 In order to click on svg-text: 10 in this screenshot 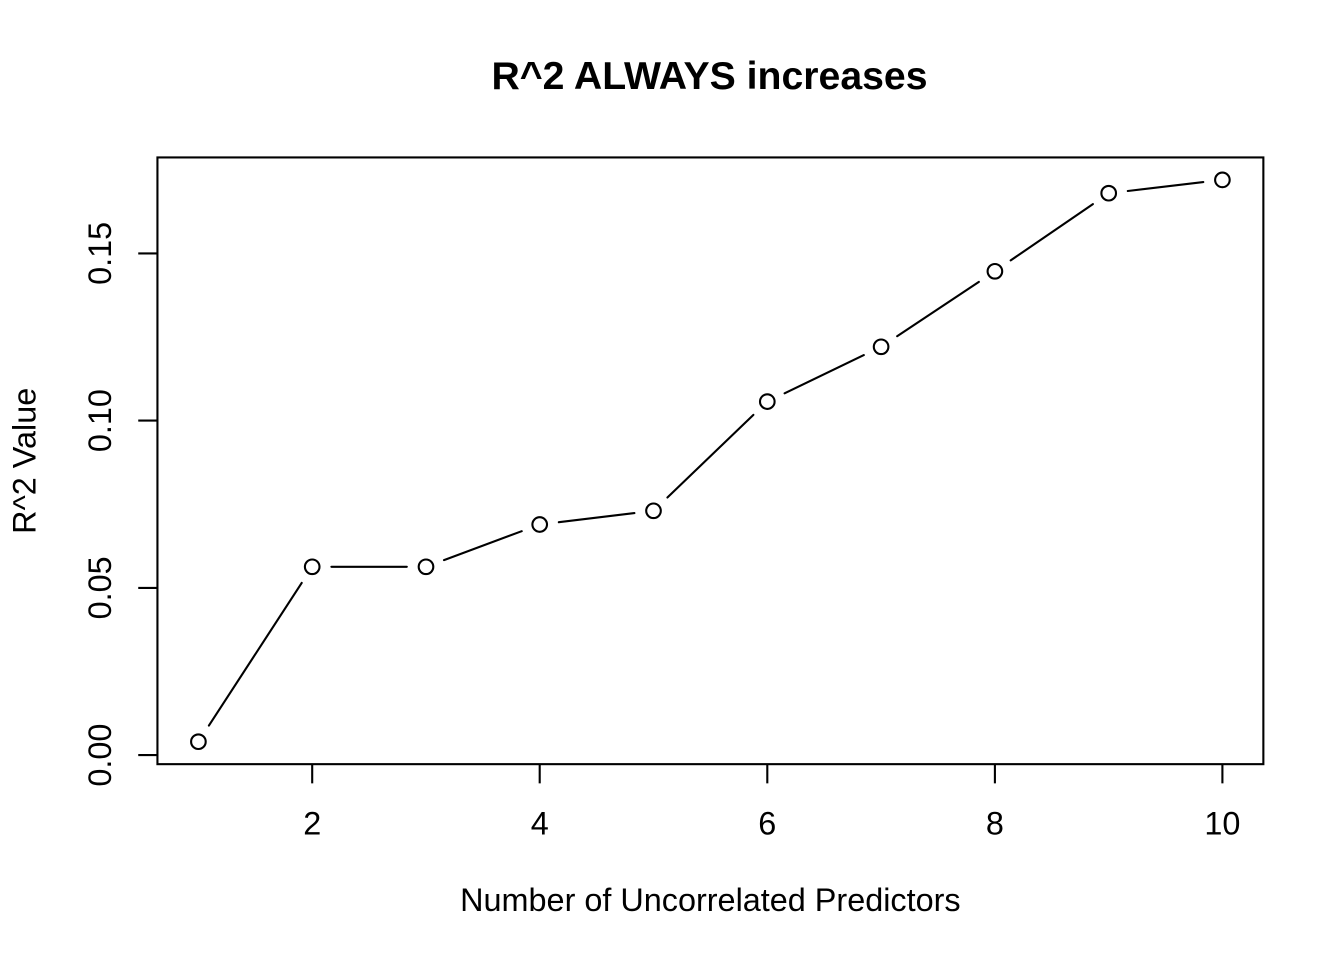, I will do `click(1222, 823)`.